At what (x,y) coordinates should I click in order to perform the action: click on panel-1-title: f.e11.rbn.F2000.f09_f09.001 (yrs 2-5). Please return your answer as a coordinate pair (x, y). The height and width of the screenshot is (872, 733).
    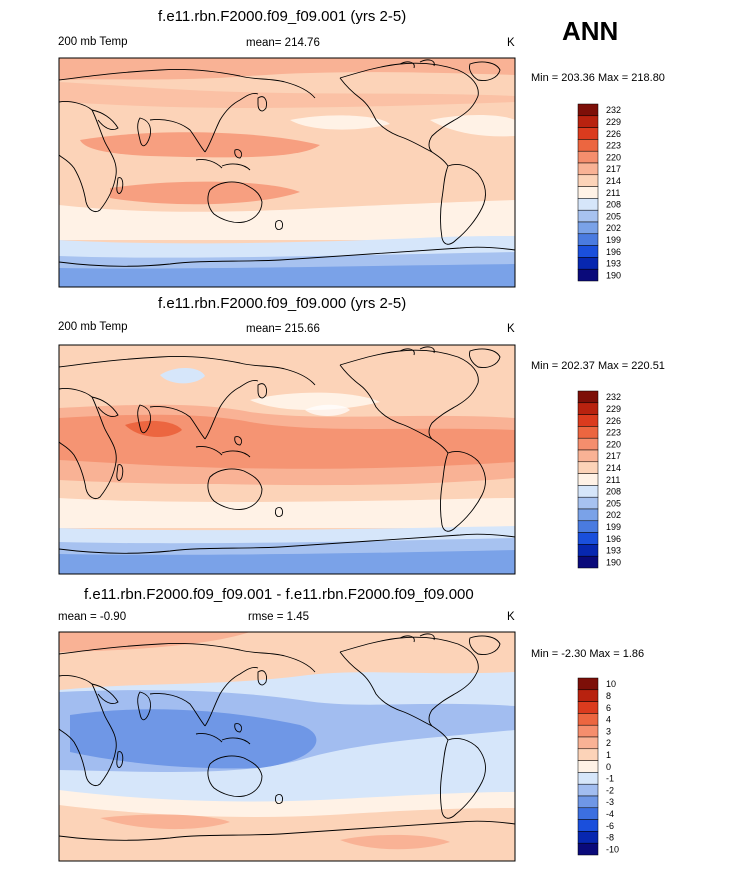
    Looking at the image, I should click on (282, 16).